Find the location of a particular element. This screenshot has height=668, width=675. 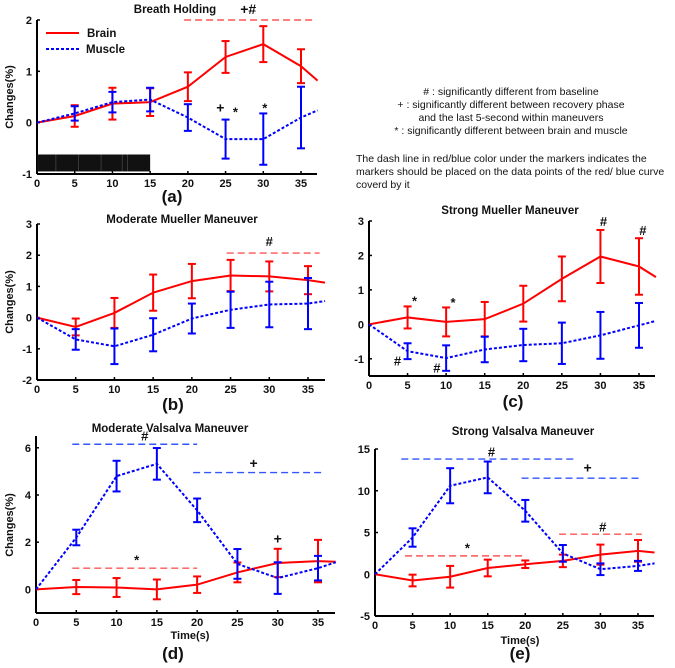

breath-hold-period-bar is located at coordinates (94, 163).